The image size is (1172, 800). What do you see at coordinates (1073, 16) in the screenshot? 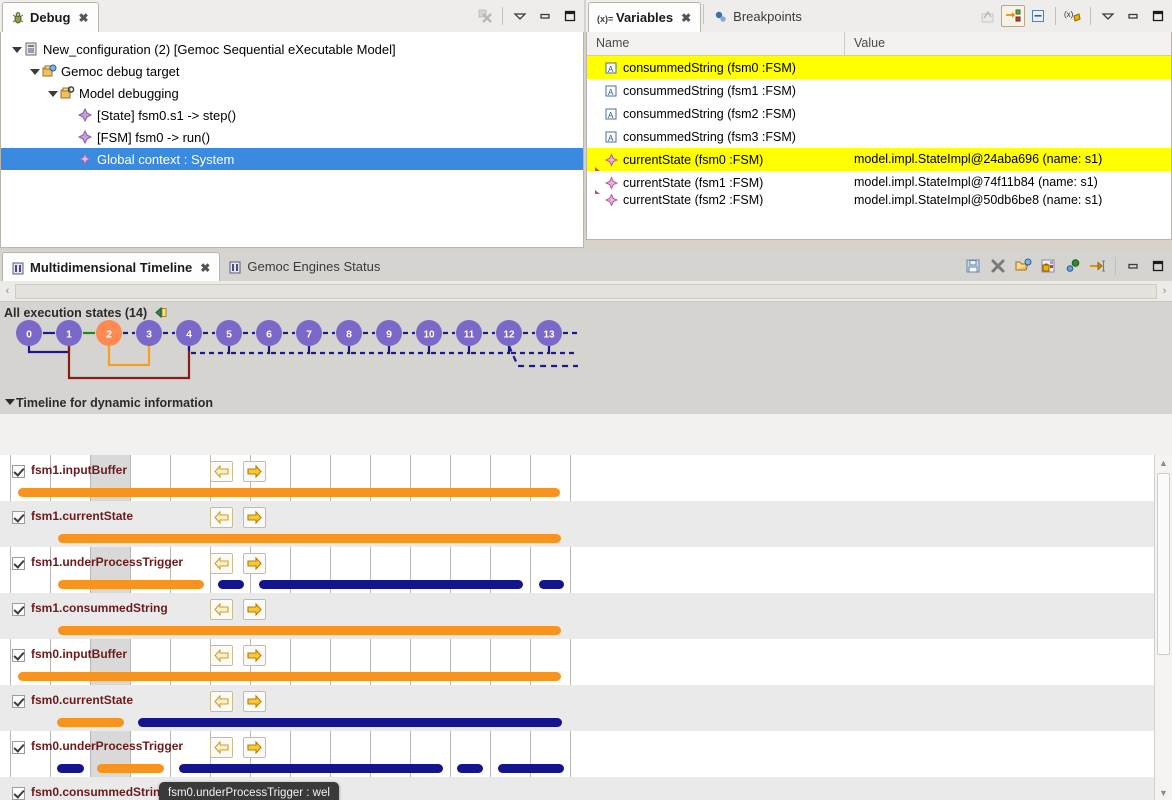
I see `watch-expression-icon: (x)` at bounding box center [1073, 16].